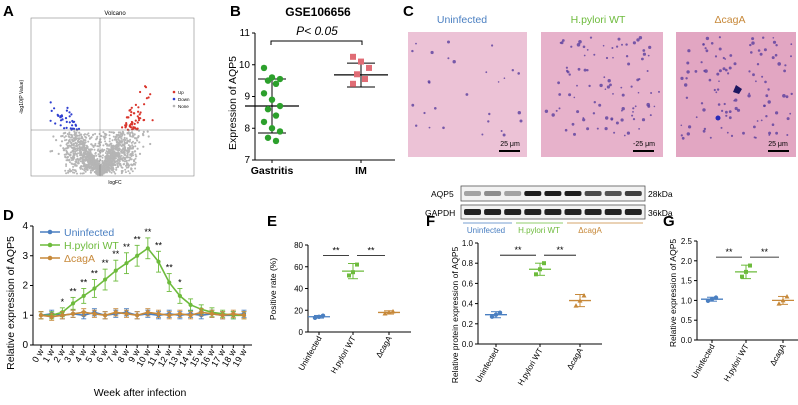  Describe the element at coordinates (687, 261) in the screenshot. I see `chart-g-ytick-label: 2.0` at that location.